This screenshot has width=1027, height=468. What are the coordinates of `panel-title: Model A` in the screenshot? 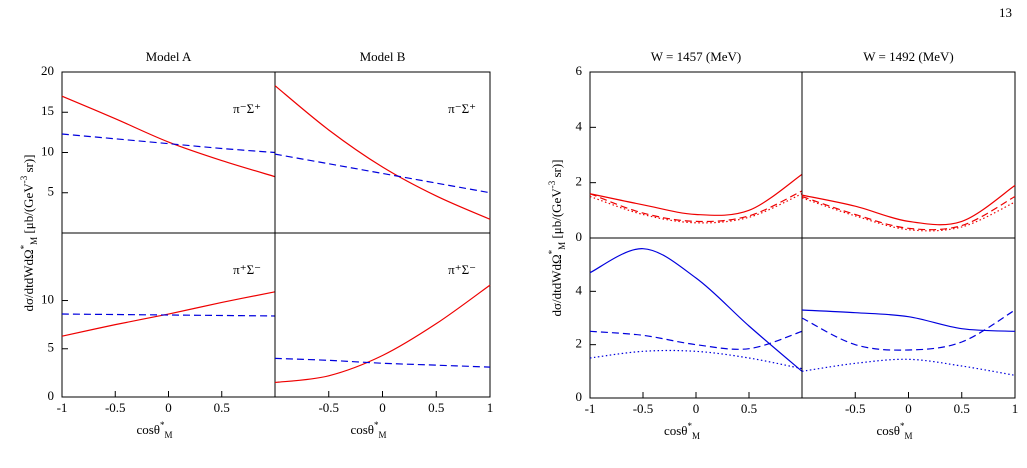 It's located at (169, 56).